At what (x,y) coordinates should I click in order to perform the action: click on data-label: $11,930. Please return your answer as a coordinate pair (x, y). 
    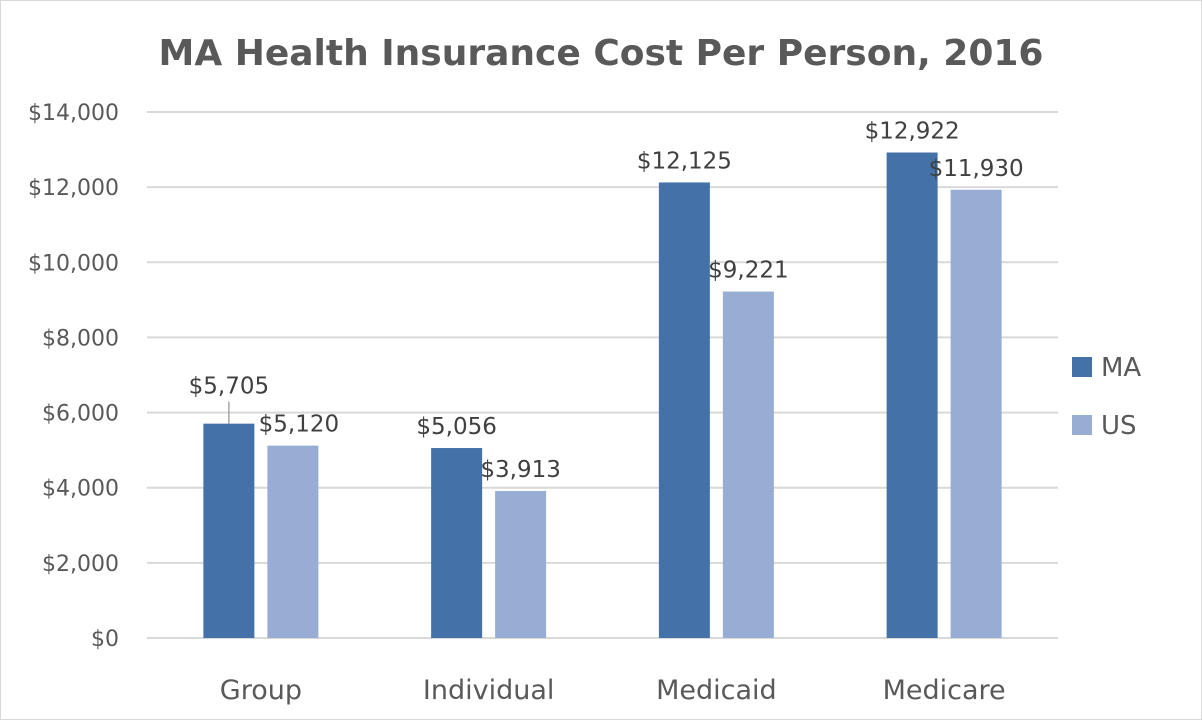
    Looking at the image, I should click on (976, 169).